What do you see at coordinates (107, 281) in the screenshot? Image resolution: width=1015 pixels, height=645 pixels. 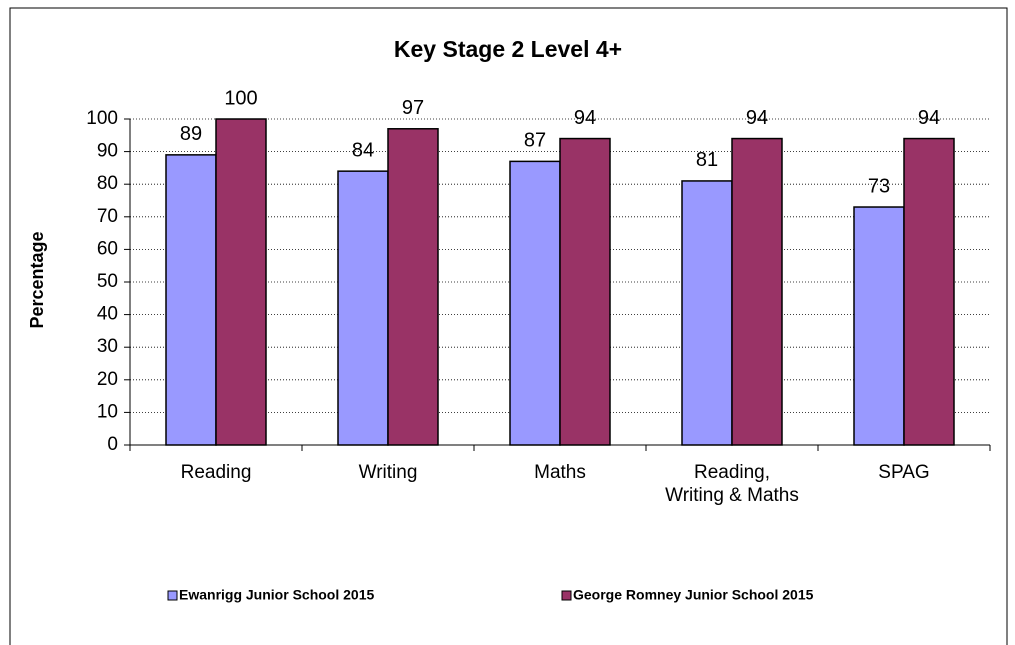 I see `y-tick-label: 50` at bounding box center [107, 281].